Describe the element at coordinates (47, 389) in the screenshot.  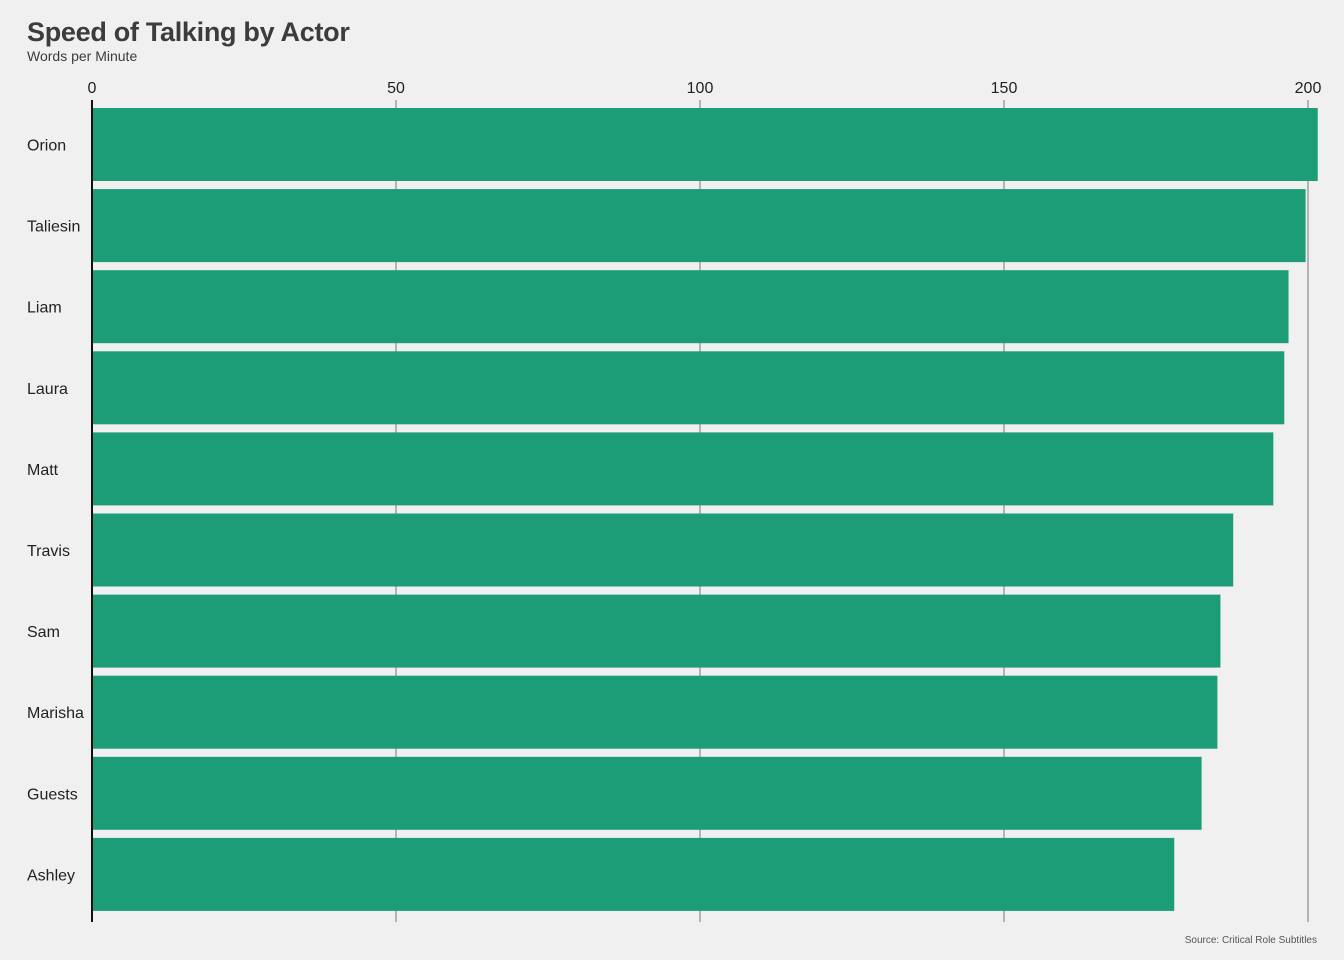
I see `category-label-laura: Laura` at that location.